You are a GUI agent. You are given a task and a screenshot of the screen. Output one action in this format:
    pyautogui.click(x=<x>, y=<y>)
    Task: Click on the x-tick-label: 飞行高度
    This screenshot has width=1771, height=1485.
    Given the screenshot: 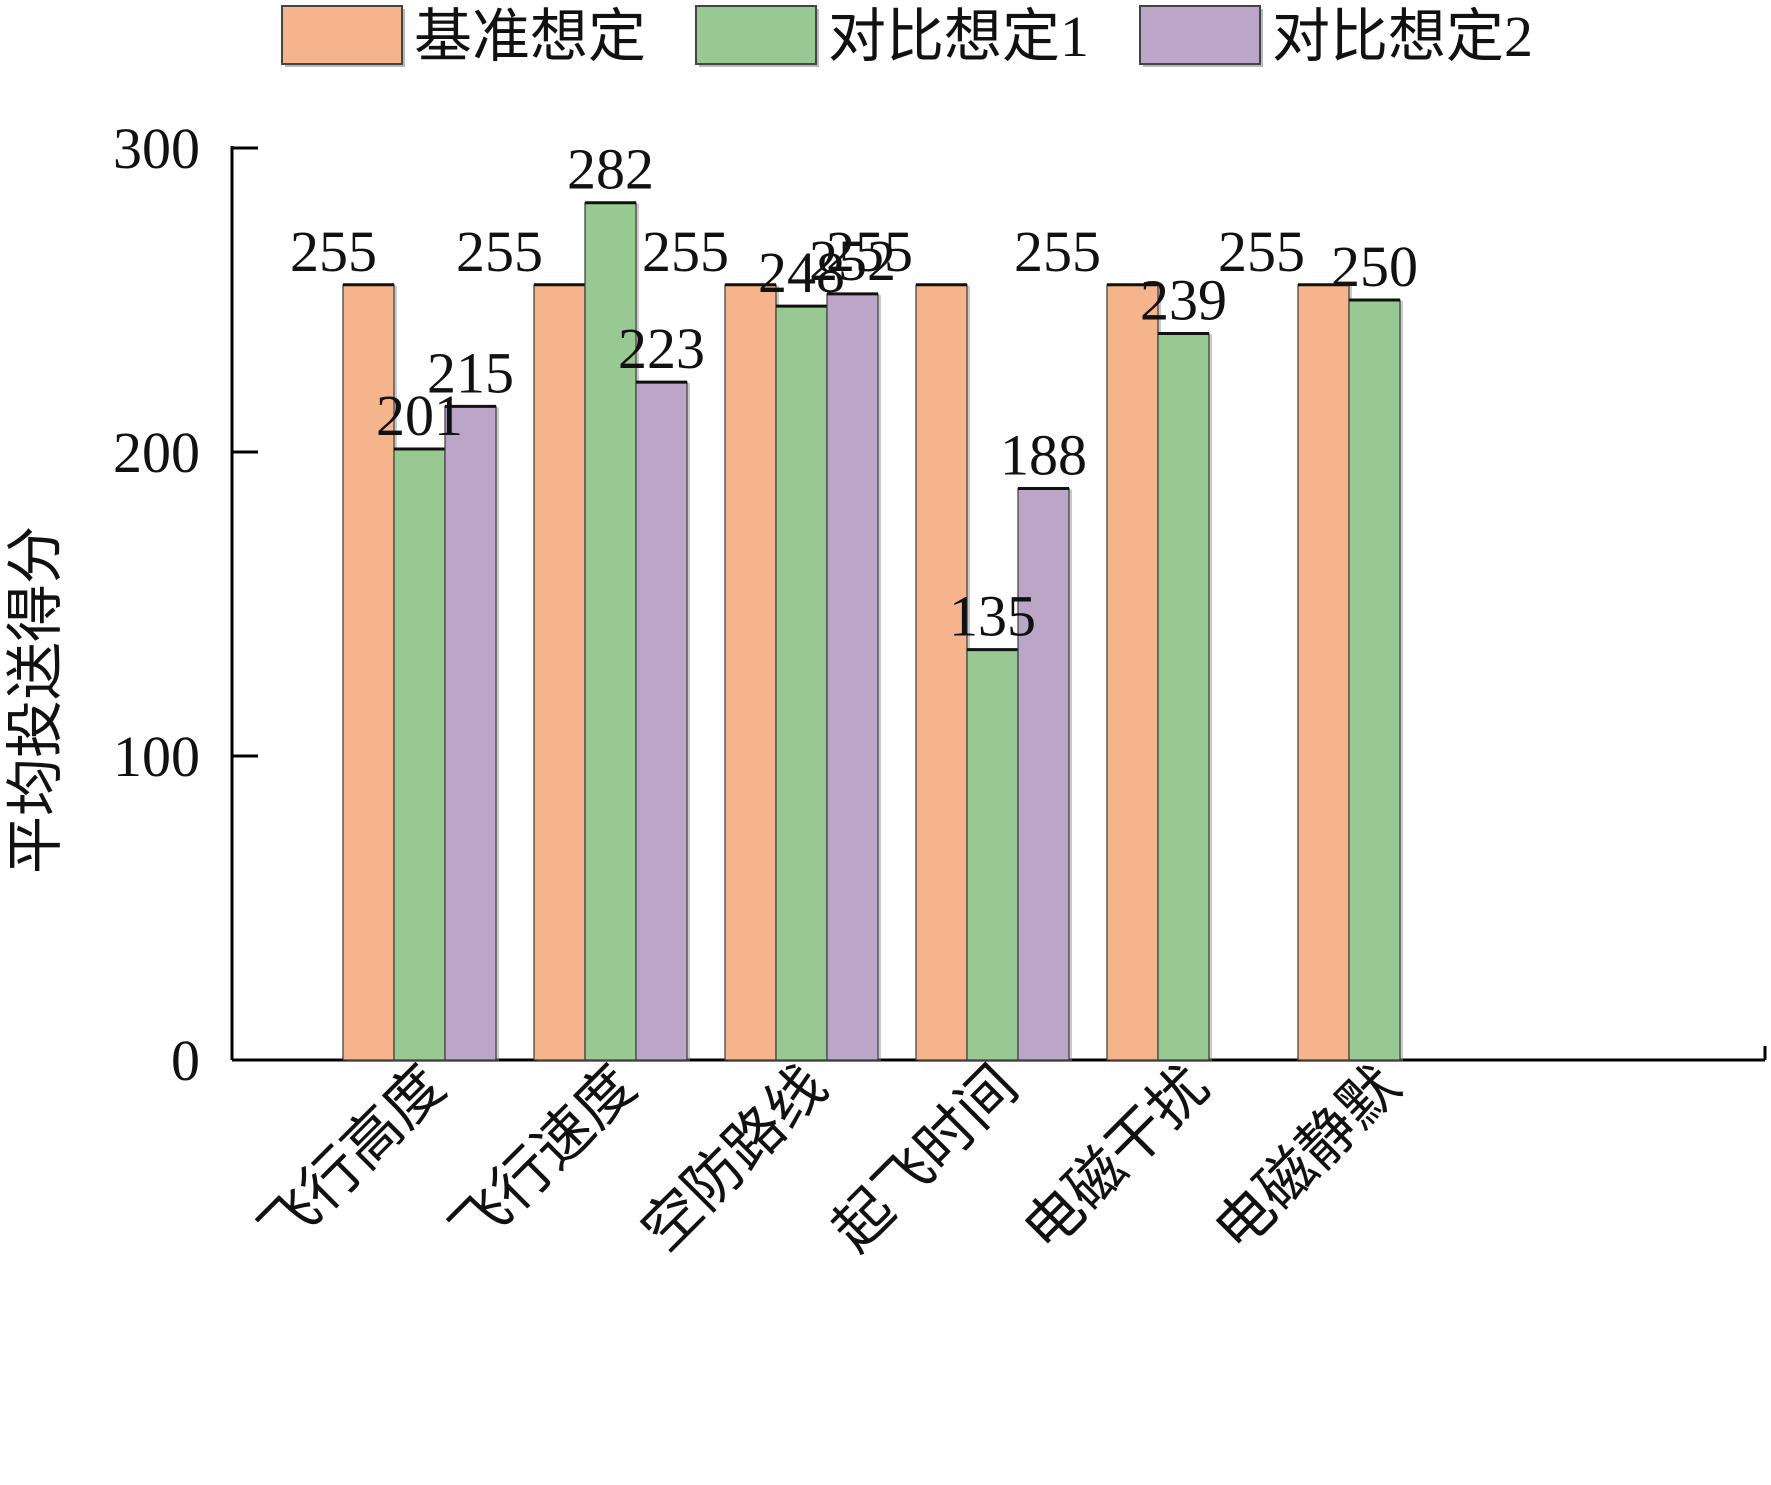 What is the action you would take?
    pyautogui.click(x=352, y=1158)
    